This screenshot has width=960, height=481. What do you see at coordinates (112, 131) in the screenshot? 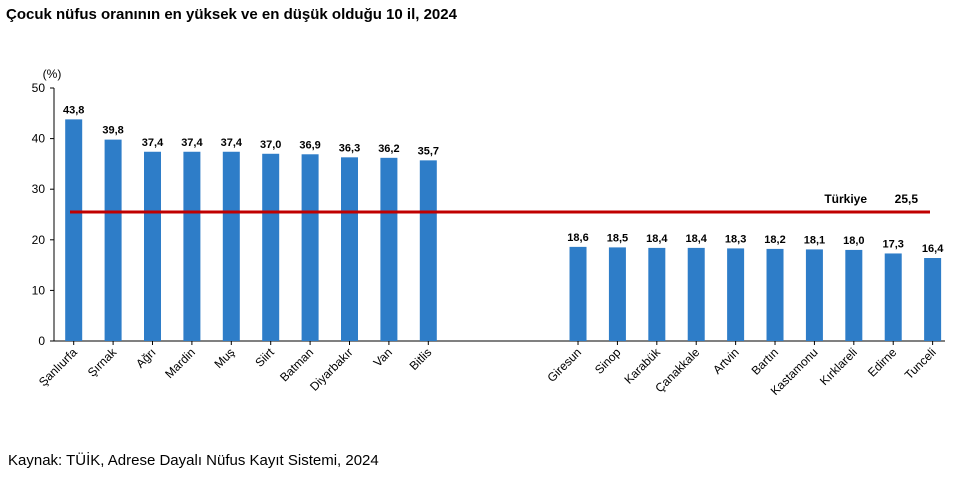
I see `data-label: 39,8` at bounding box center [112, 131].